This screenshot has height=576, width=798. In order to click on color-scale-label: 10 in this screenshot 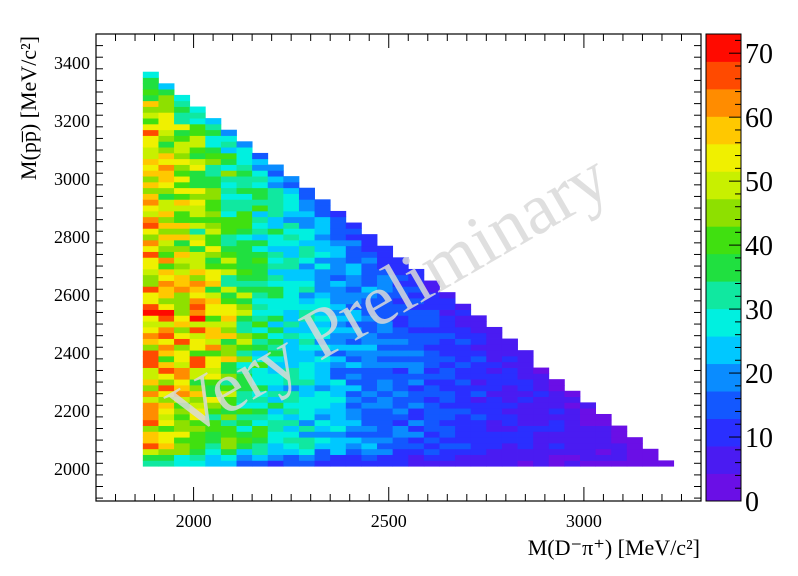, I will do `click(759, 438)`.